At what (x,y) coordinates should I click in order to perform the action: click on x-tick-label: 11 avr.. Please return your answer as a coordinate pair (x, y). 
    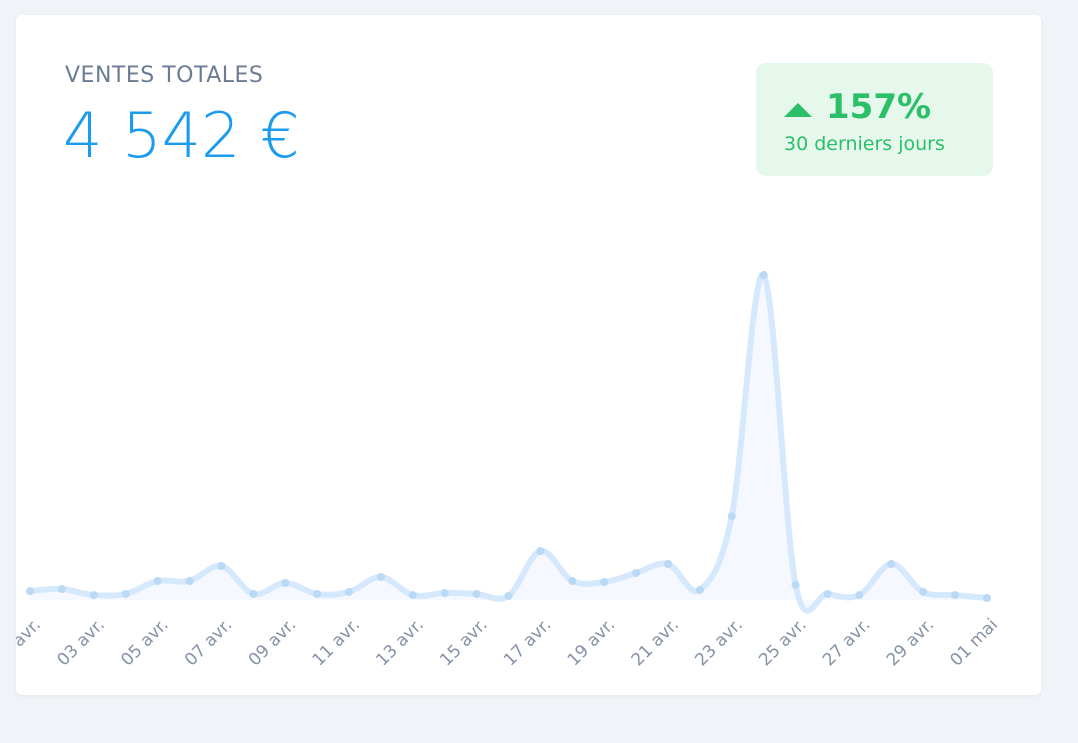
    Looking at the image, I should click on (336, 642).